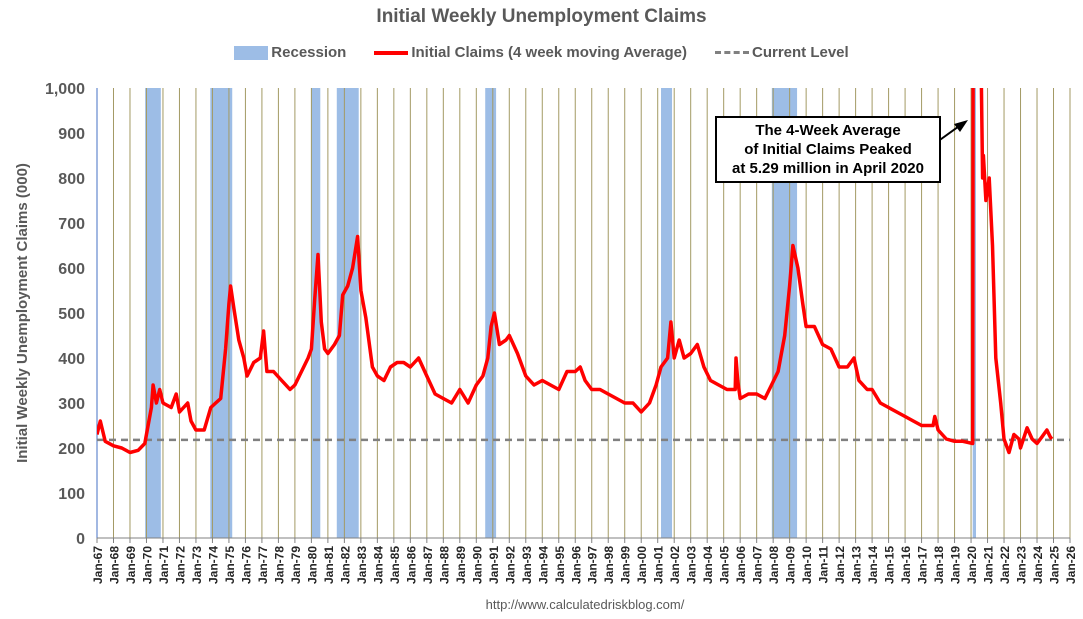  What do you see at coordinates (585, 604) in the screenshot?
I see `source-credit: http://www.calculatedriskblog.com/` at bounding box center [585, 604].